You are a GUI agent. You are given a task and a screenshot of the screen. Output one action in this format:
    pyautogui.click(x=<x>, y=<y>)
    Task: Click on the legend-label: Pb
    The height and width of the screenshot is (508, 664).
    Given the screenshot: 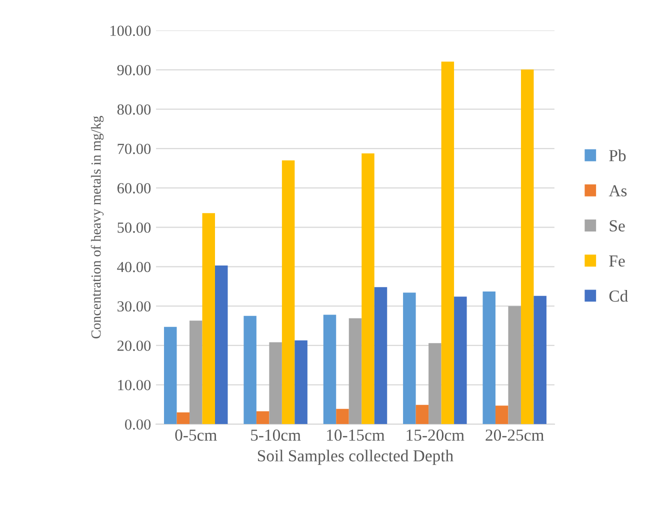 What is the action you would take?
    pyautogui.click(x=617, y=156)
    